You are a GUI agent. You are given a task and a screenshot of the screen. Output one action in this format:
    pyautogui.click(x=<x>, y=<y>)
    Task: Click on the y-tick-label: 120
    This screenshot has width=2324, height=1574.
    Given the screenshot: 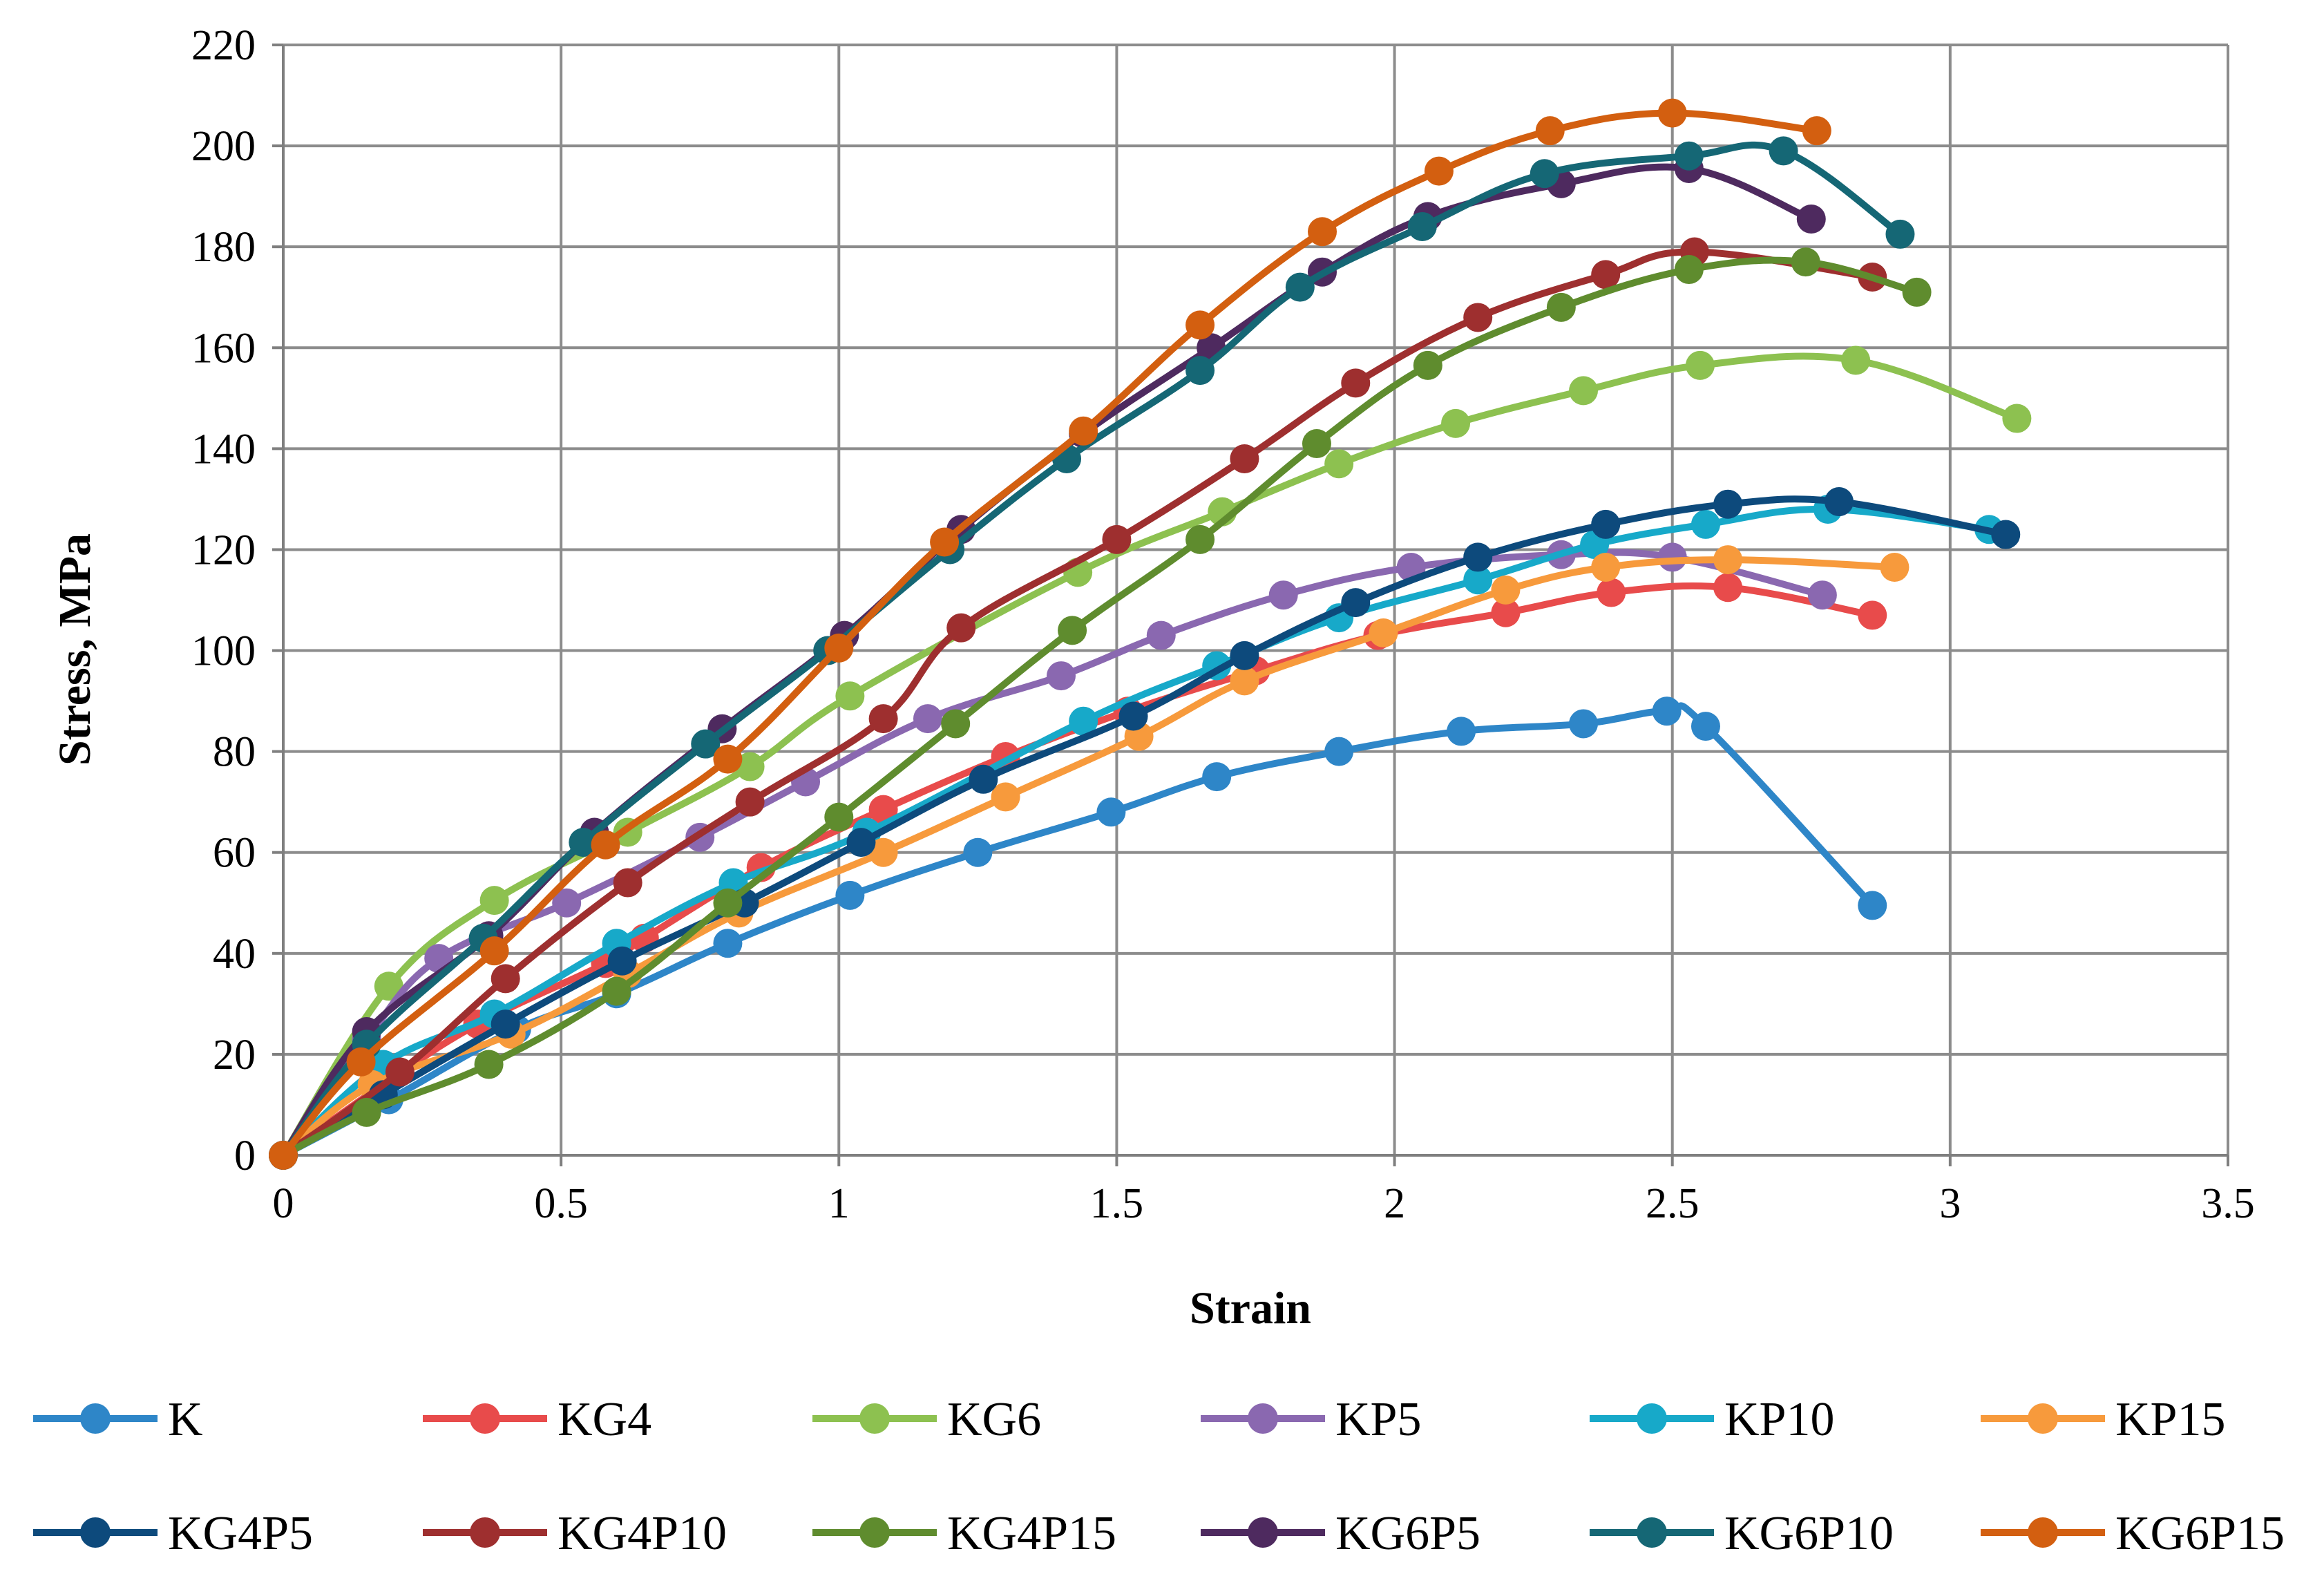 What is the action you would take?
    pyautogui.click(x=223, y=550)
    